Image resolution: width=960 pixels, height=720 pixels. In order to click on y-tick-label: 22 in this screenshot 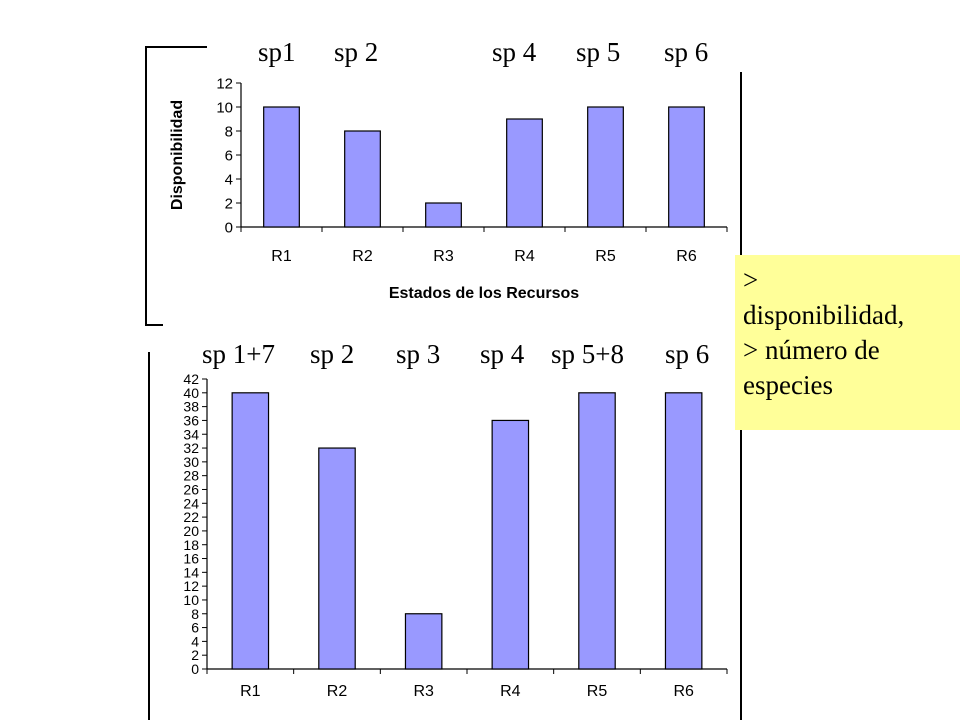, I will do `click(191, 517)`.